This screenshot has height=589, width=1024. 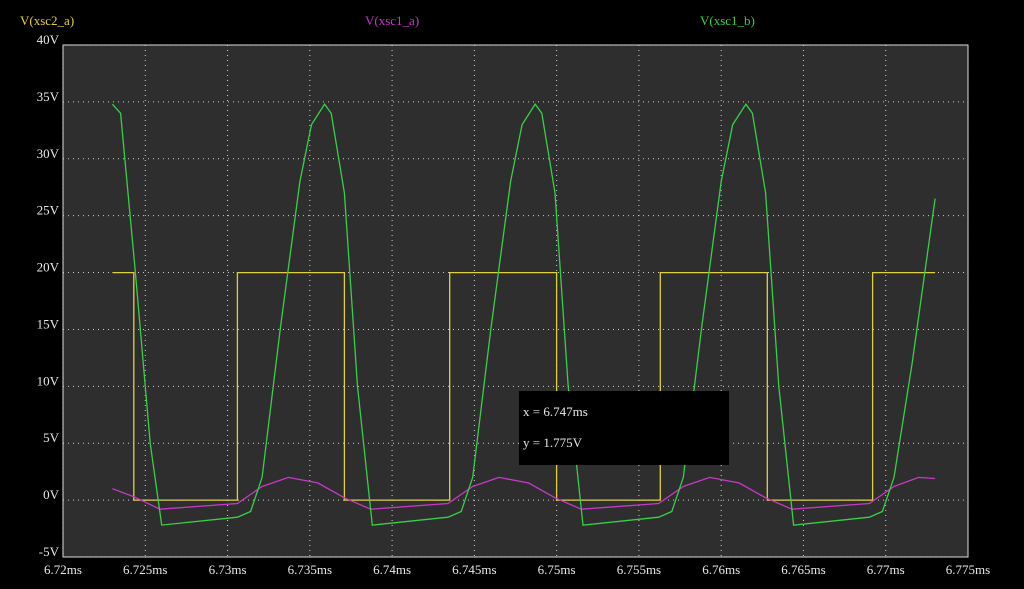 I want to click on cursor-box, so click(x=624, y=428).